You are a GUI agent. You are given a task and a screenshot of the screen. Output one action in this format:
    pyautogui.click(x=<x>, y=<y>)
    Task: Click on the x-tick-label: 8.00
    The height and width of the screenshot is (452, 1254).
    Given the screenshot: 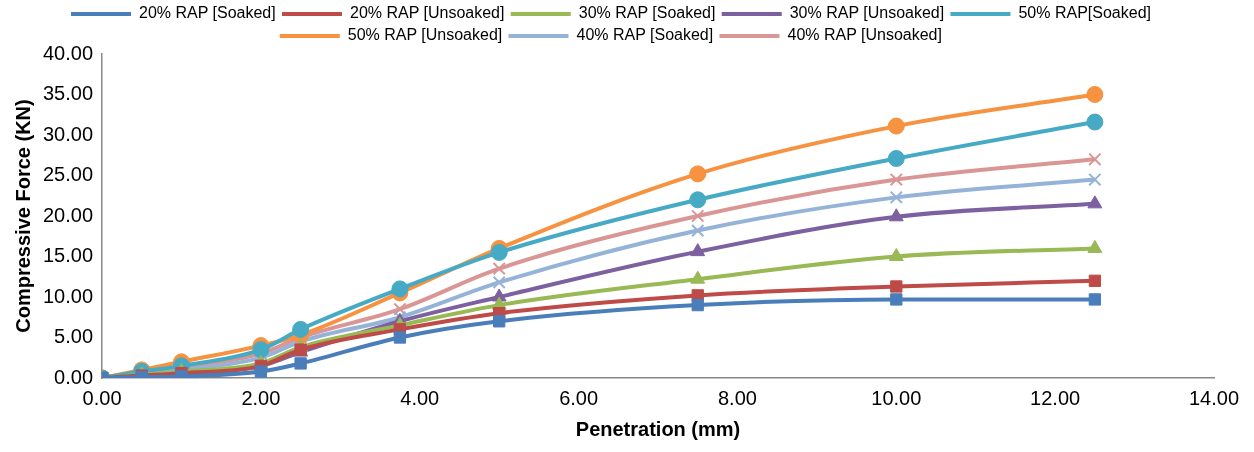 What is the action you would take?
    pyautogui.click(x=737, y=397)
    